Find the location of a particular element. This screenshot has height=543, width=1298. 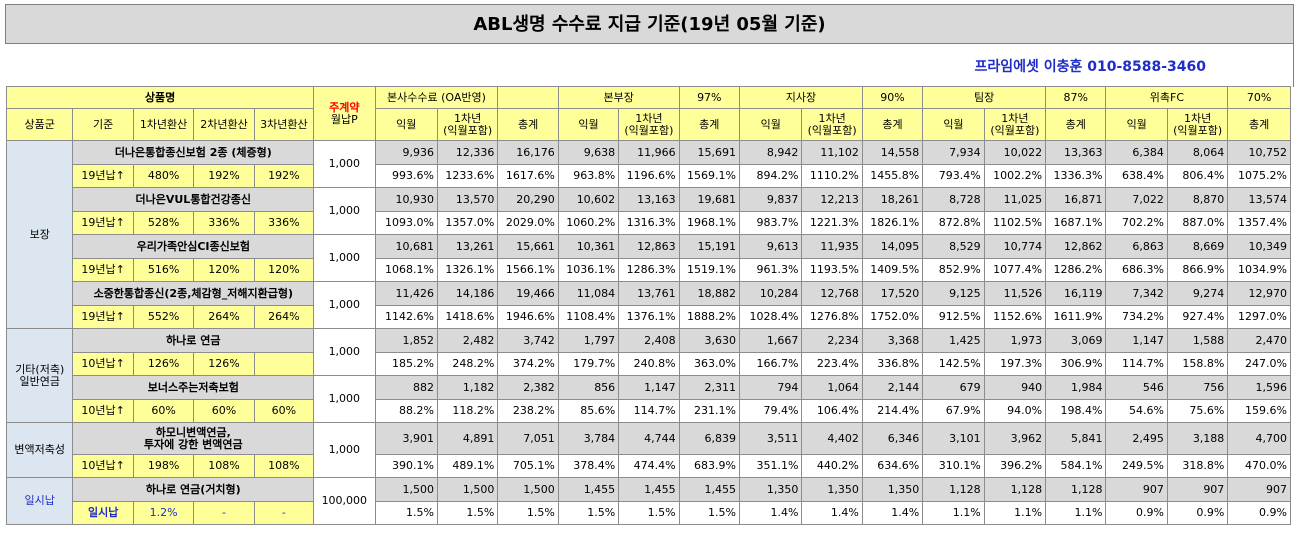

conversion-rate-y2: 120% is located at coordinates (224, 270).